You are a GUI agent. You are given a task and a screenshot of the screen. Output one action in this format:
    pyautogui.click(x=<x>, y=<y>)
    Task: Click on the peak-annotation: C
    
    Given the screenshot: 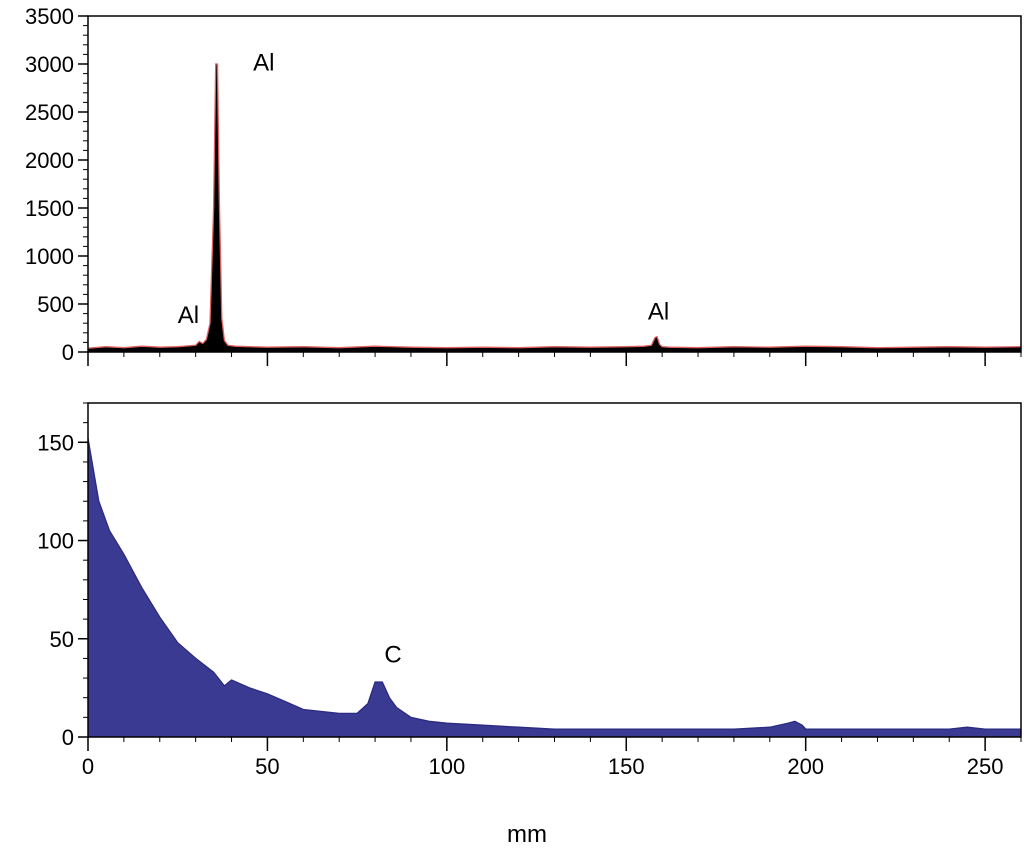 What is the action you would take?
    pyautogui.click(x=392, y=654)
    